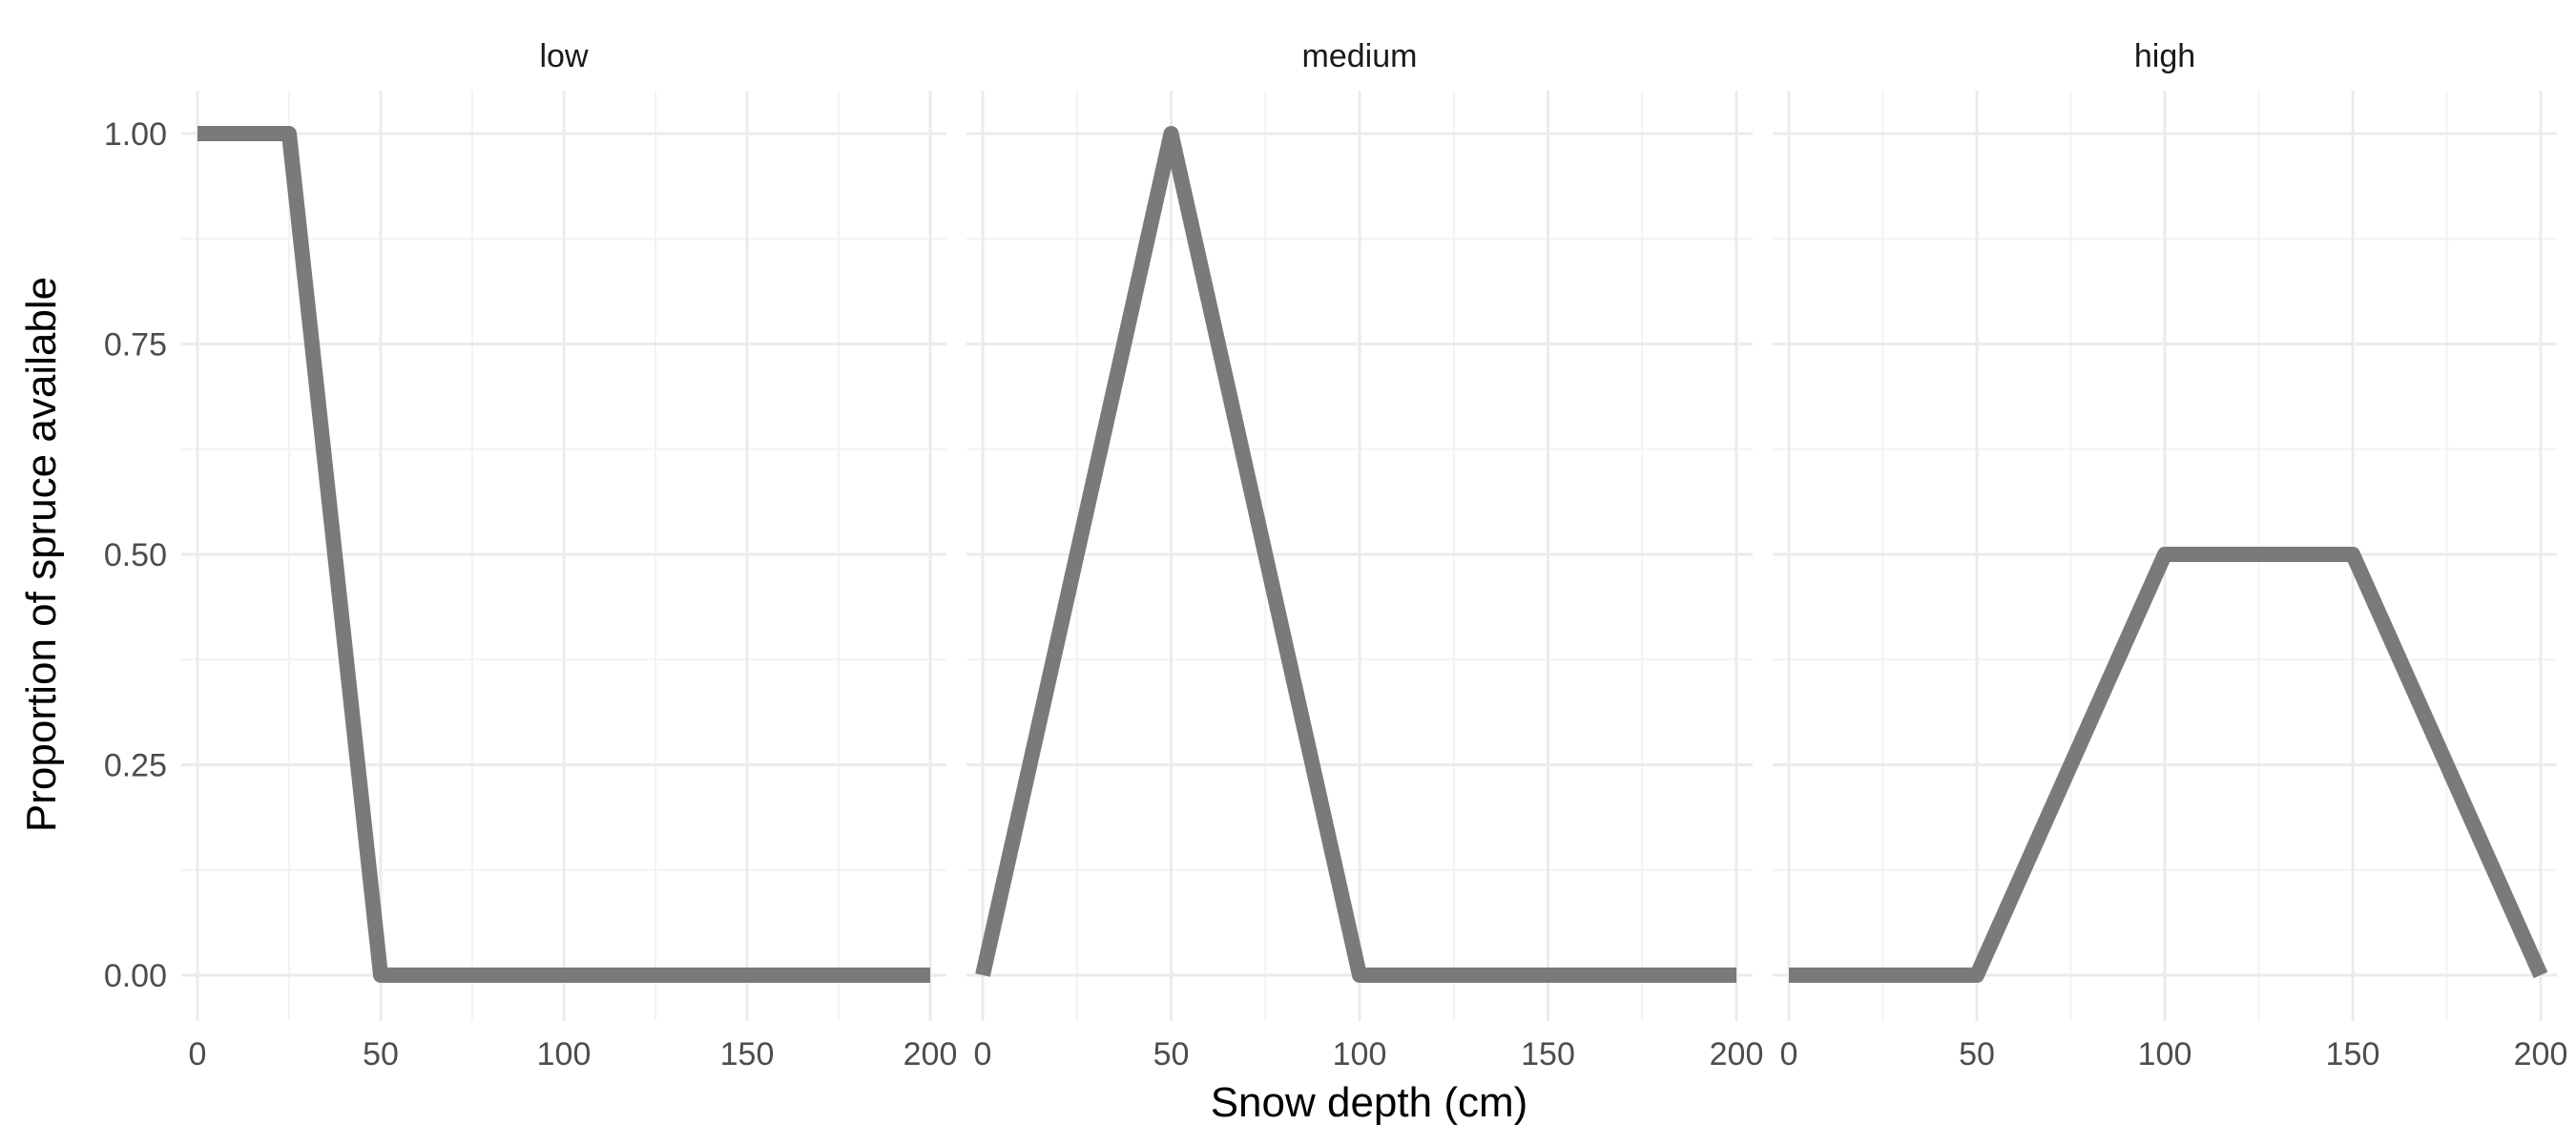  What do you see at coordinates (2168, 765) in the screenshot?
I see `series-line-high` at bounding box center [2168, 765].